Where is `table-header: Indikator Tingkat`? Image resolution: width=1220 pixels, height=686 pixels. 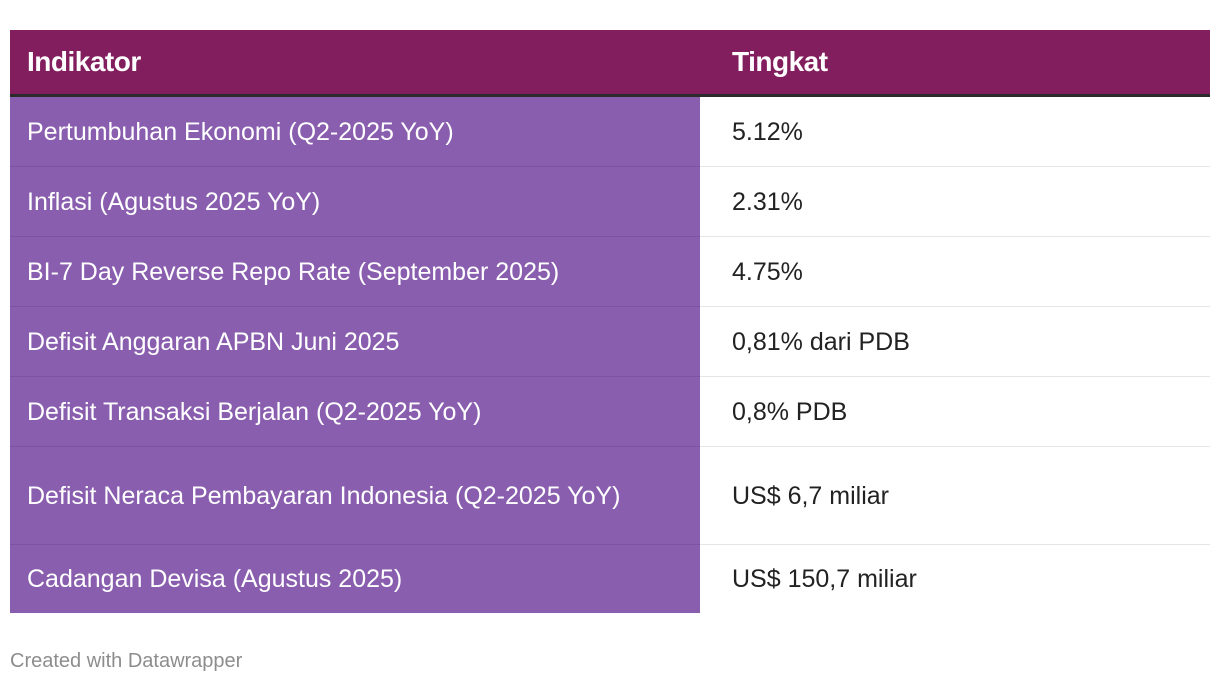
table-header: Indikator Tingkat is located at coordinates (610, 63).